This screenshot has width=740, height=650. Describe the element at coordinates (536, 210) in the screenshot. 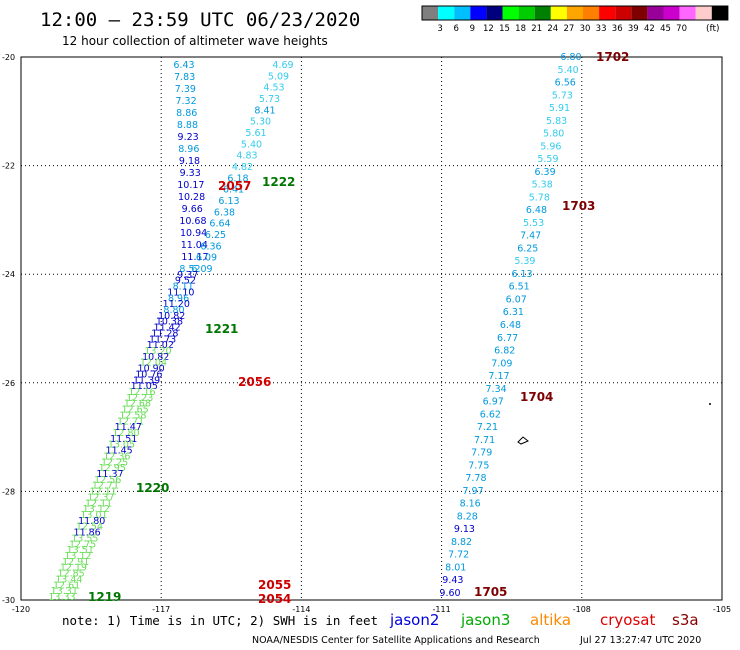

I see `wave-height-value: 6.48` at that location.